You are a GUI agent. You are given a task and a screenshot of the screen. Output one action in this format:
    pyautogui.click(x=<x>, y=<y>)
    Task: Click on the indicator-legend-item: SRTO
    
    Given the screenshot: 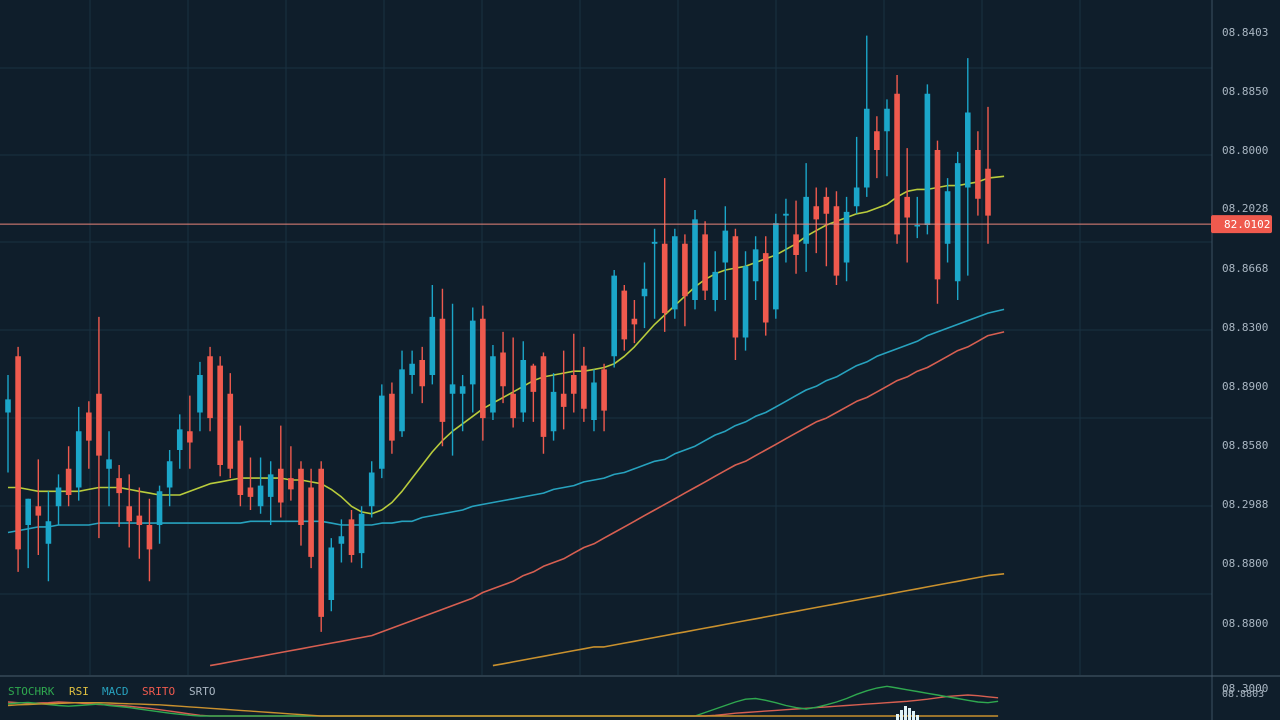 What is the action you would take?
    pyautogui.click(x=202, y=691)
    